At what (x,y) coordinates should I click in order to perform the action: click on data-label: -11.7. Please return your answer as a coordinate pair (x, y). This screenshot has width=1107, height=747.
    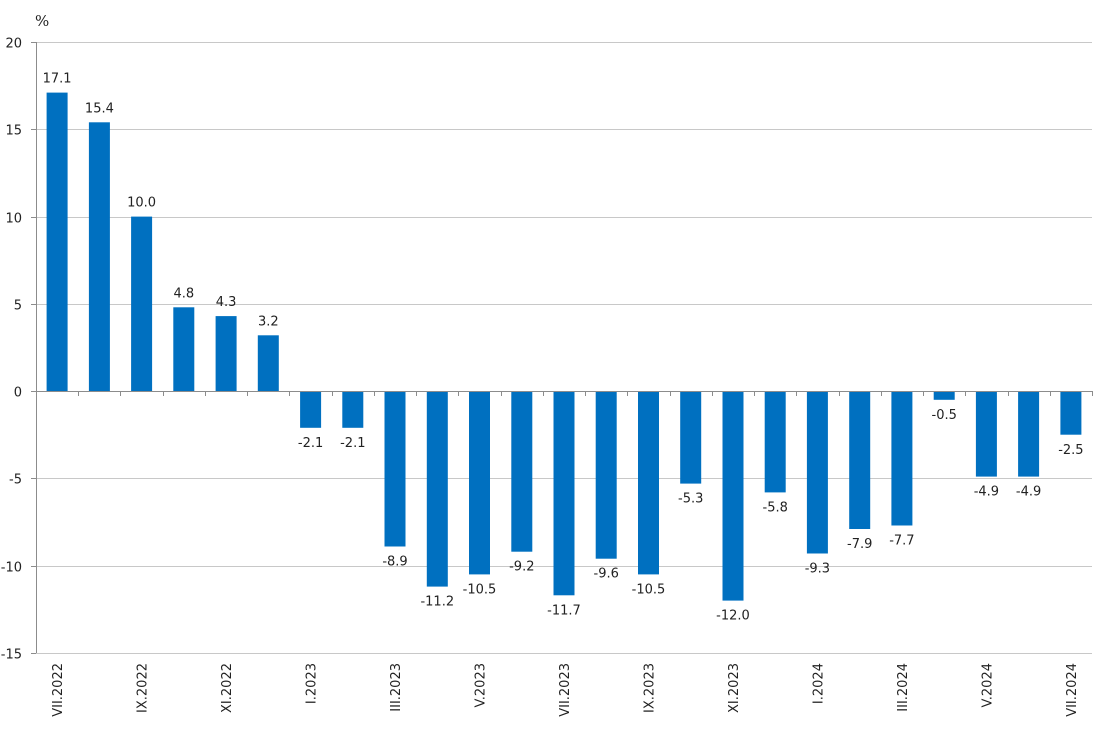
    Looking at the image, I should click on (564, 610).